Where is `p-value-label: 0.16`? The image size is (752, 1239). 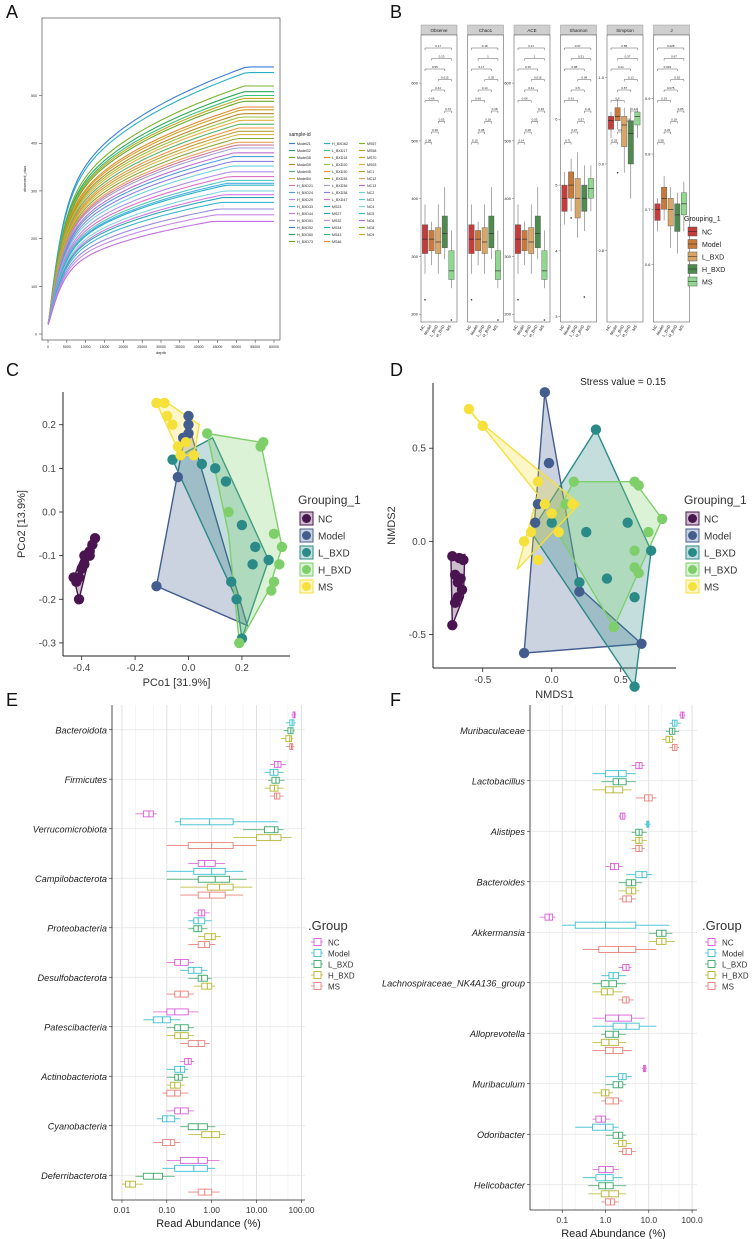
p-value-label: 0.16 is located at coordinates (628, 119).